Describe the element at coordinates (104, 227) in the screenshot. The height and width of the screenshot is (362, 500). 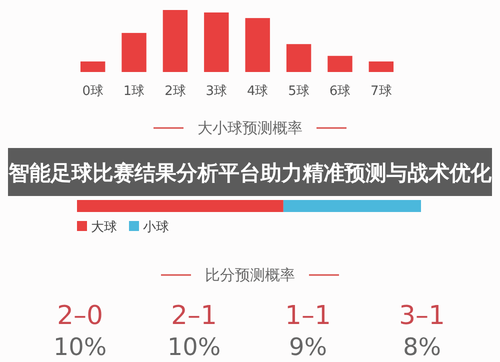
I see `legend-label: 大球` at that location.